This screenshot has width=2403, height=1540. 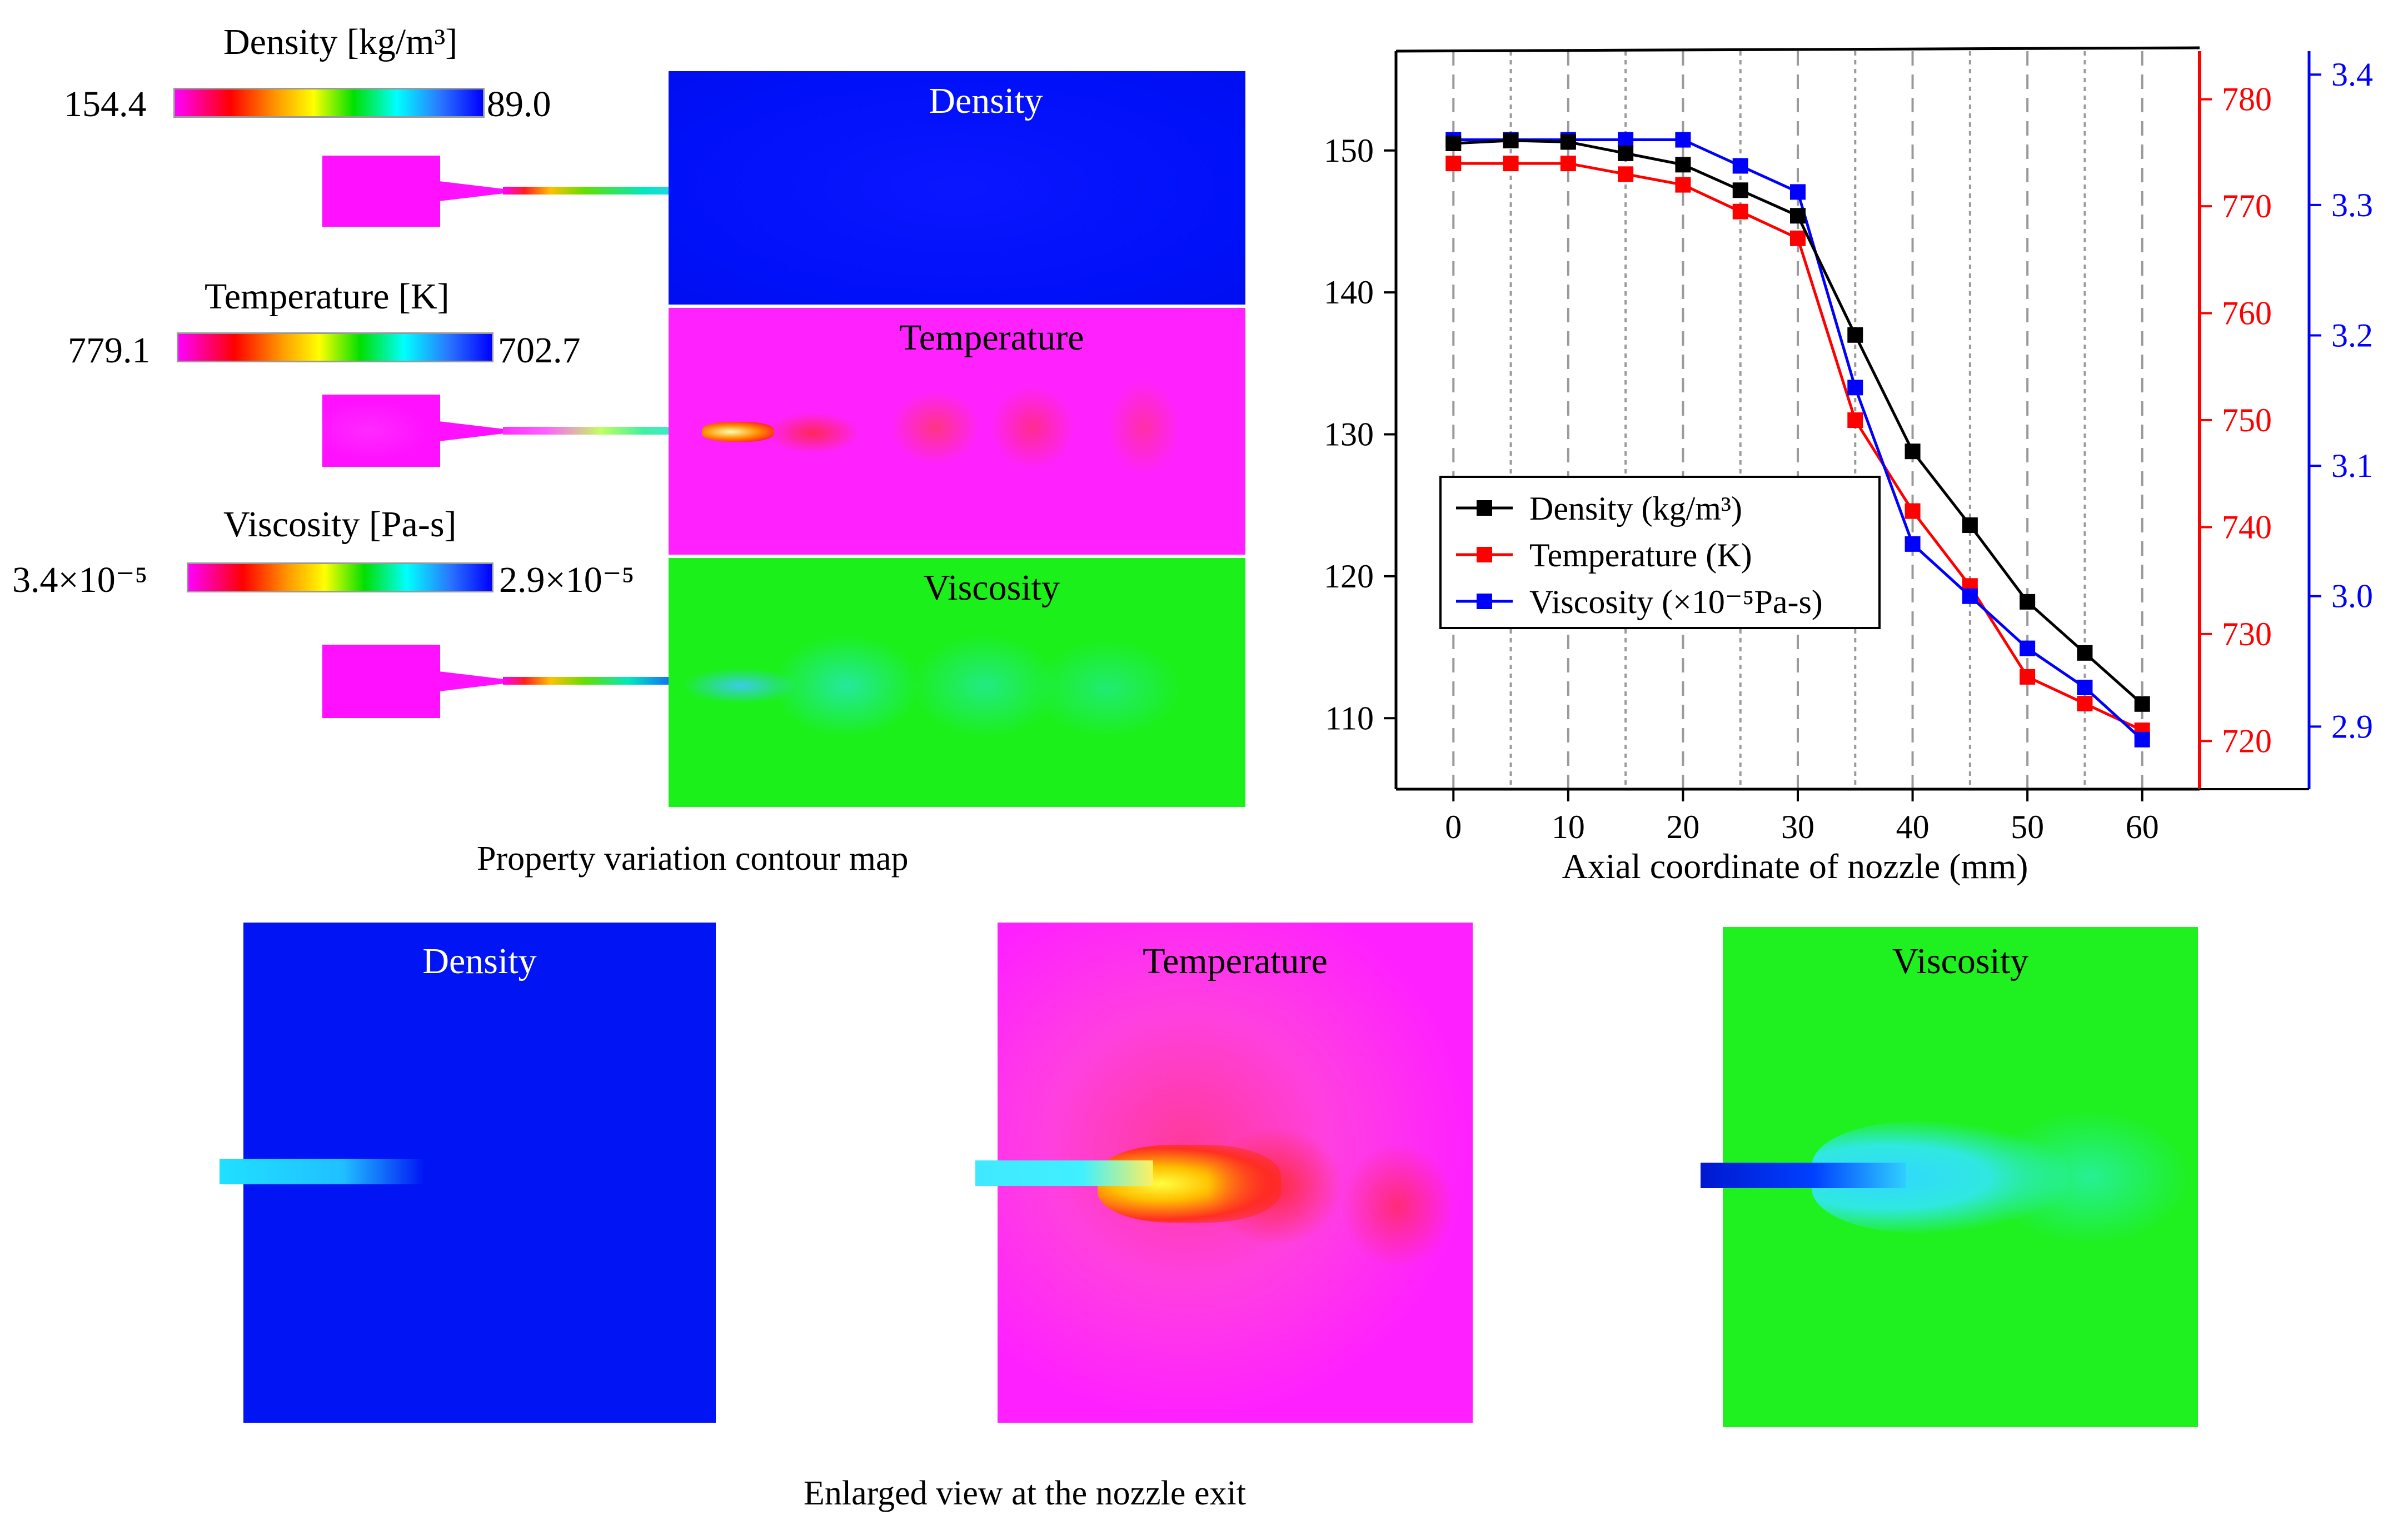 What do you see at coordinates (335, 347) in the screenshot?
I see `temperature-colorbar` at bounding box center [335, 347].